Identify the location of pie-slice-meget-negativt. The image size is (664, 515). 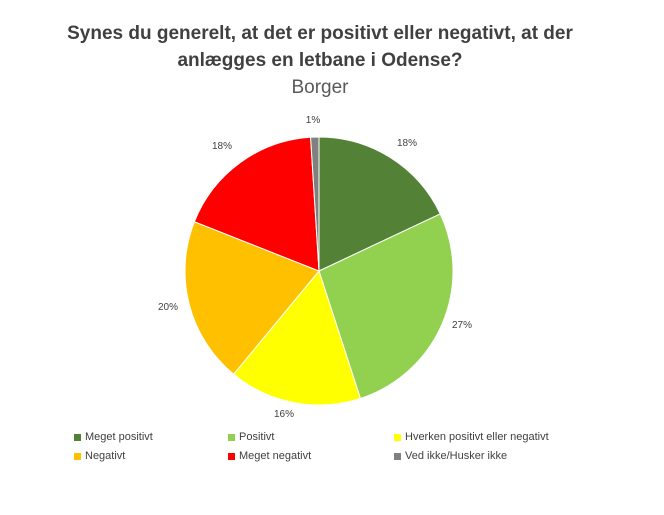
(256, 204).